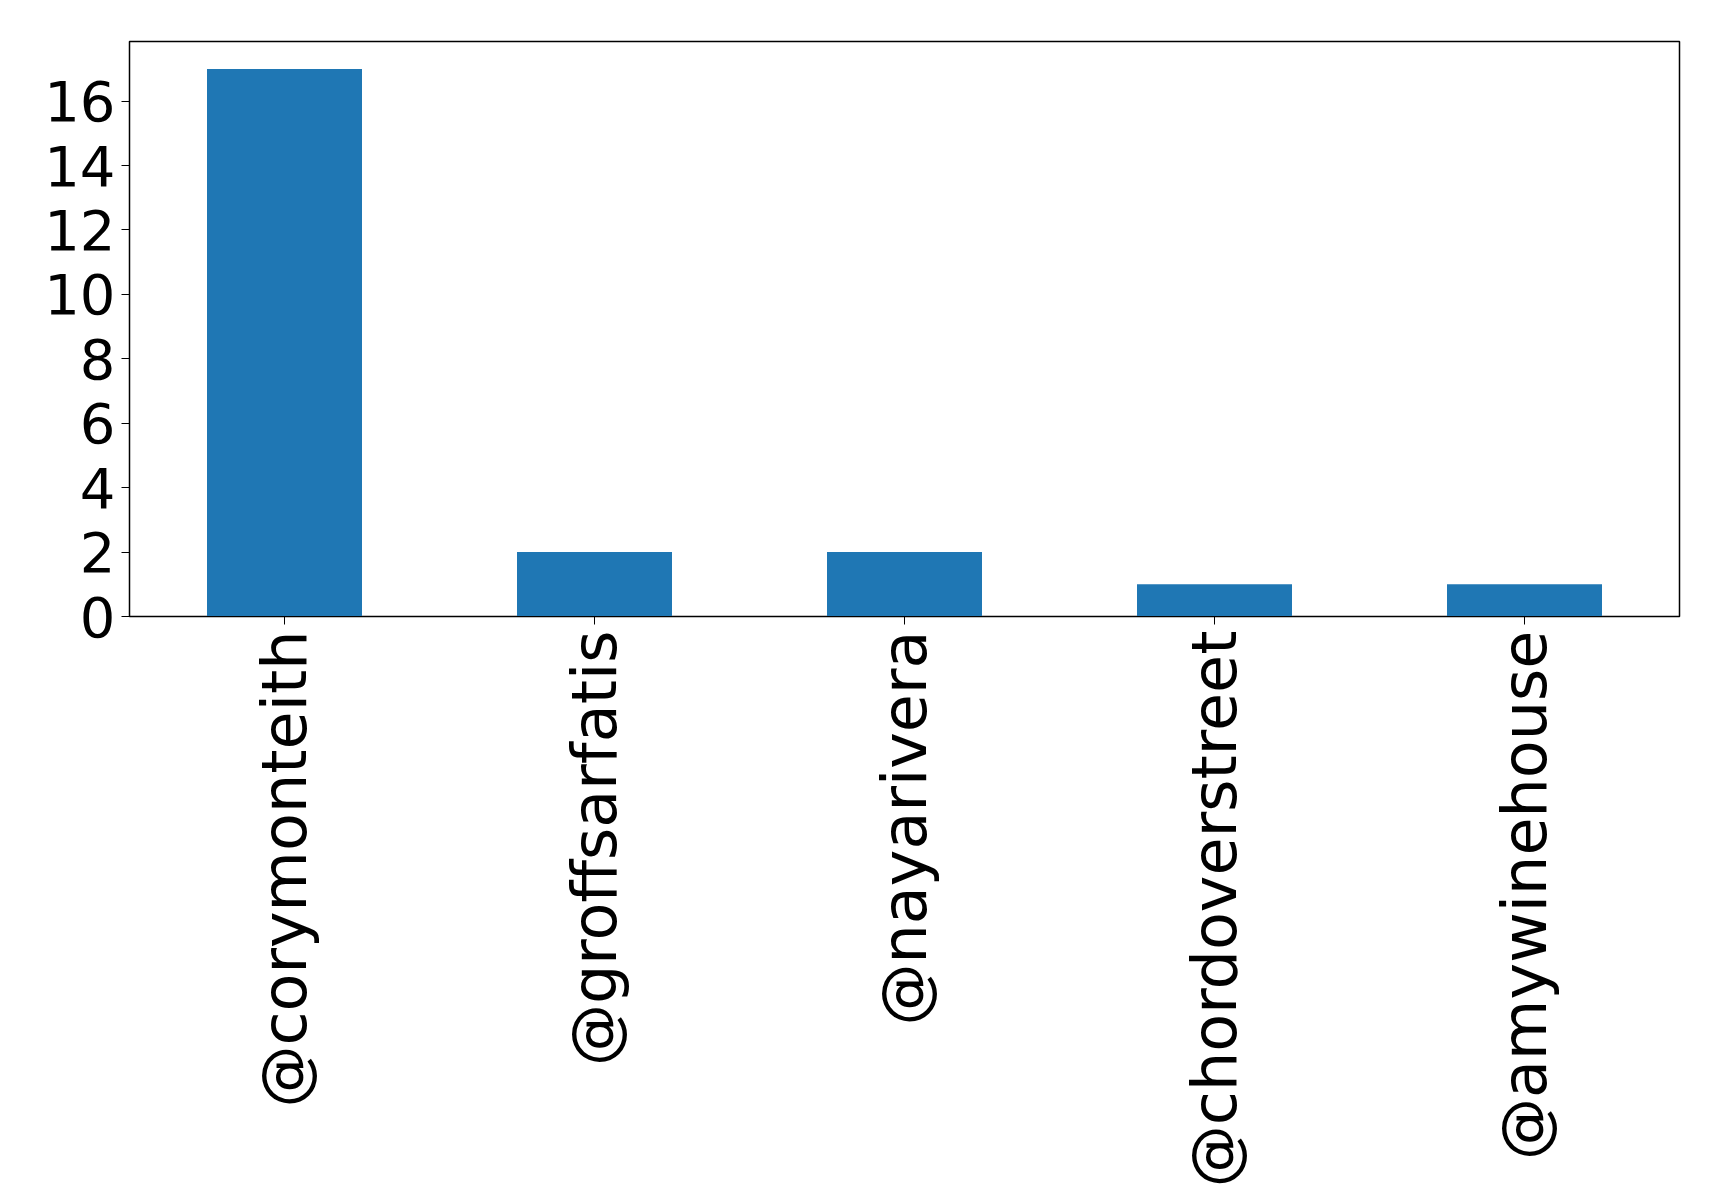  Describe the element at coordinates (80, 295) in the screenshot. I see `y-tick-label: 10` at that location.